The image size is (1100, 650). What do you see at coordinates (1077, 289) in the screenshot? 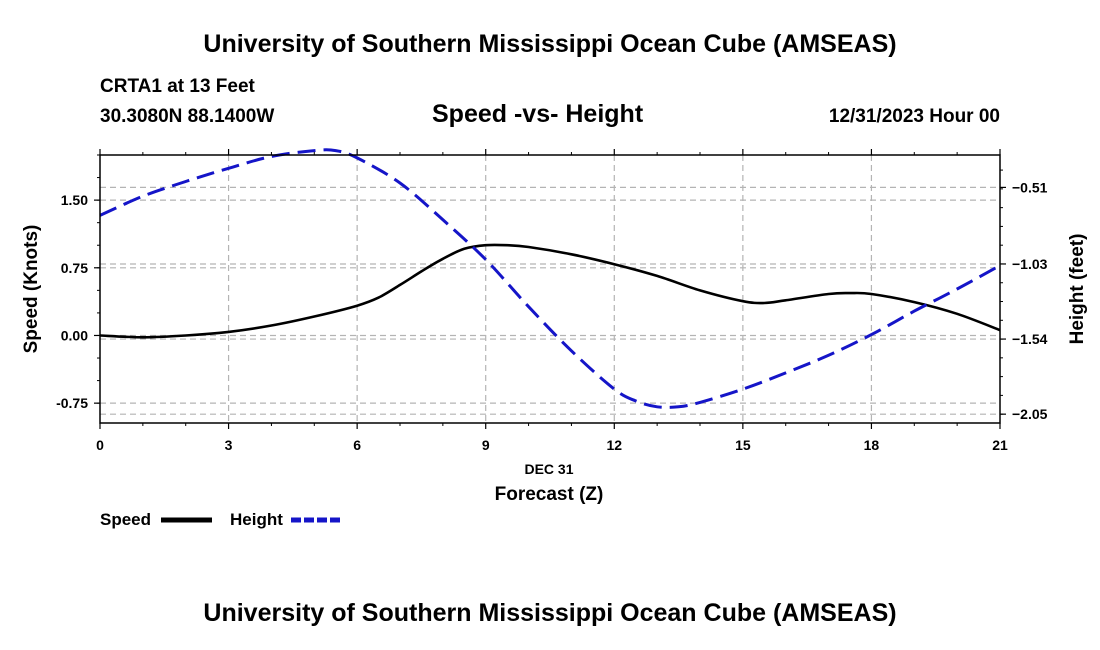
I see `y2-axis-title: Height (feet)` at bounding box center [1077, 289].